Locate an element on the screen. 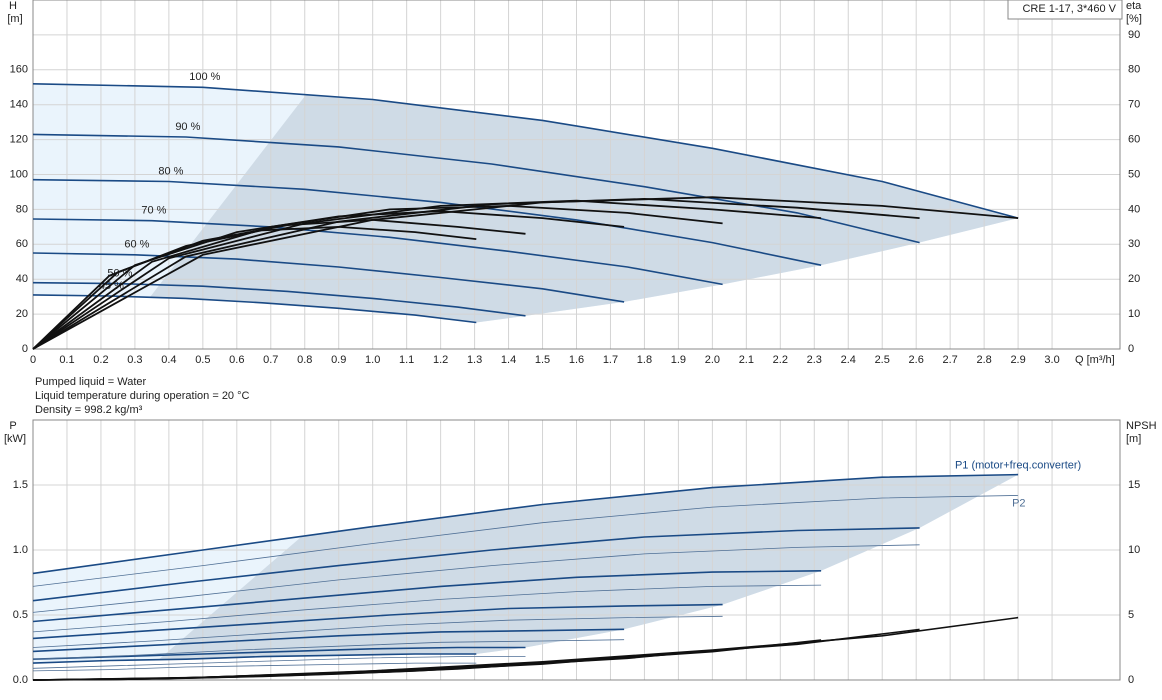 This screenshot has height=700, width=1162. y2-axis-label: NPSH is located at coordinates (1141, 426).